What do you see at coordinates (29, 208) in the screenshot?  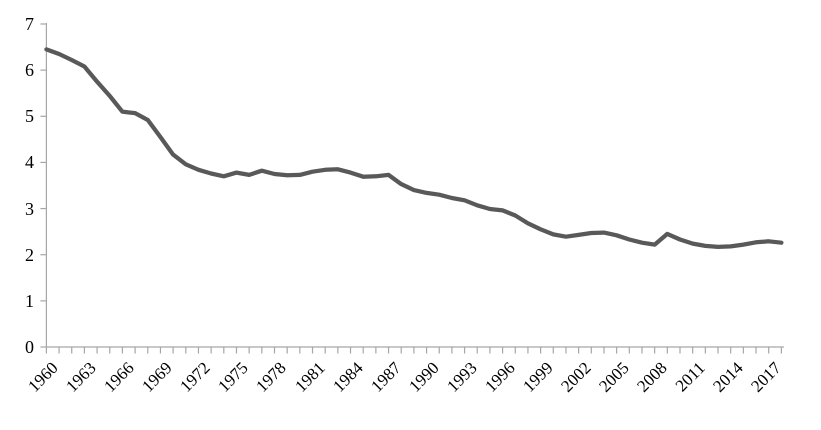 I see `y-axis-tick-label: 3` at bounding box center [29, 208].